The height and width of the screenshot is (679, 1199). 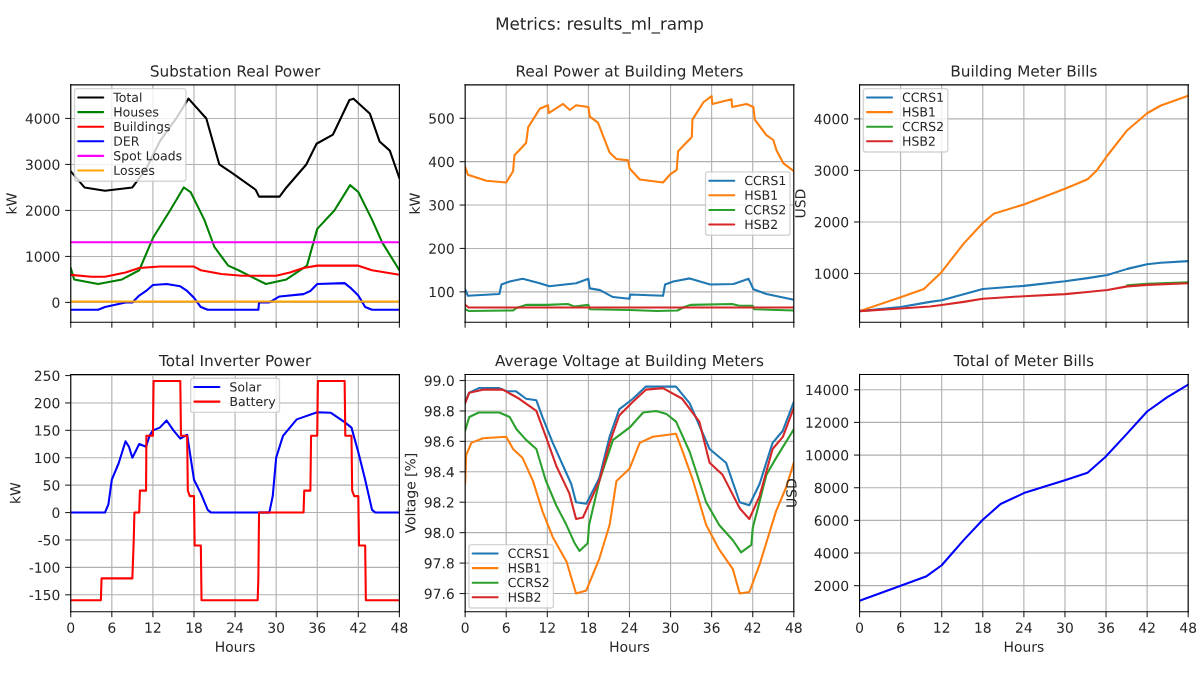 What do you see at coordinates (441, 162) in the screenshot?
I see `y-tick-label: 400` at bounding box center [441, 162].